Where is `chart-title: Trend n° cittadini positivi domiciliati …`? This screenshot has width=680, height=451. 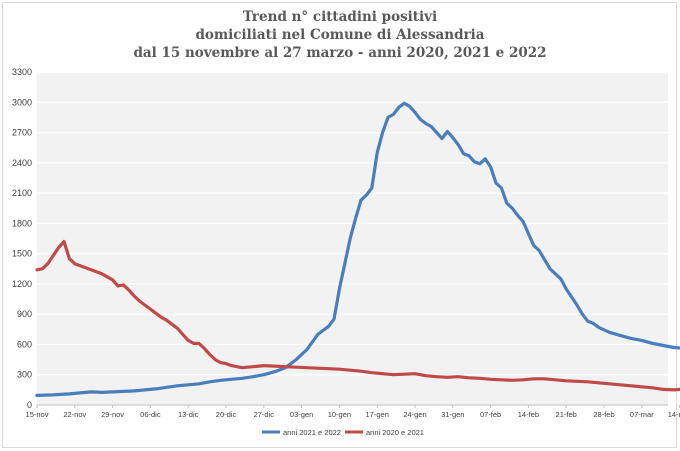 chart-title: Trend n° cittadini positivi domiciliati … is located at coordinates (340, 35).